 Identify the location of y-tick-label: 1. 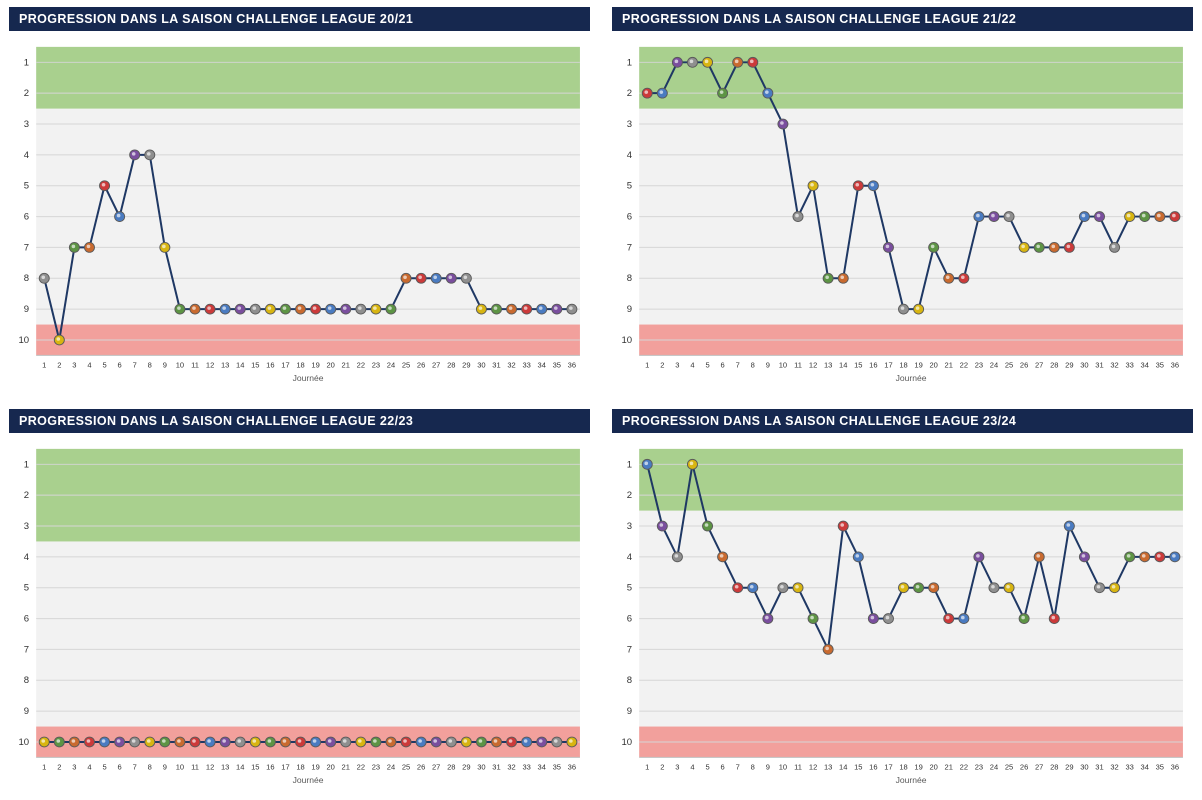
(26, 62).